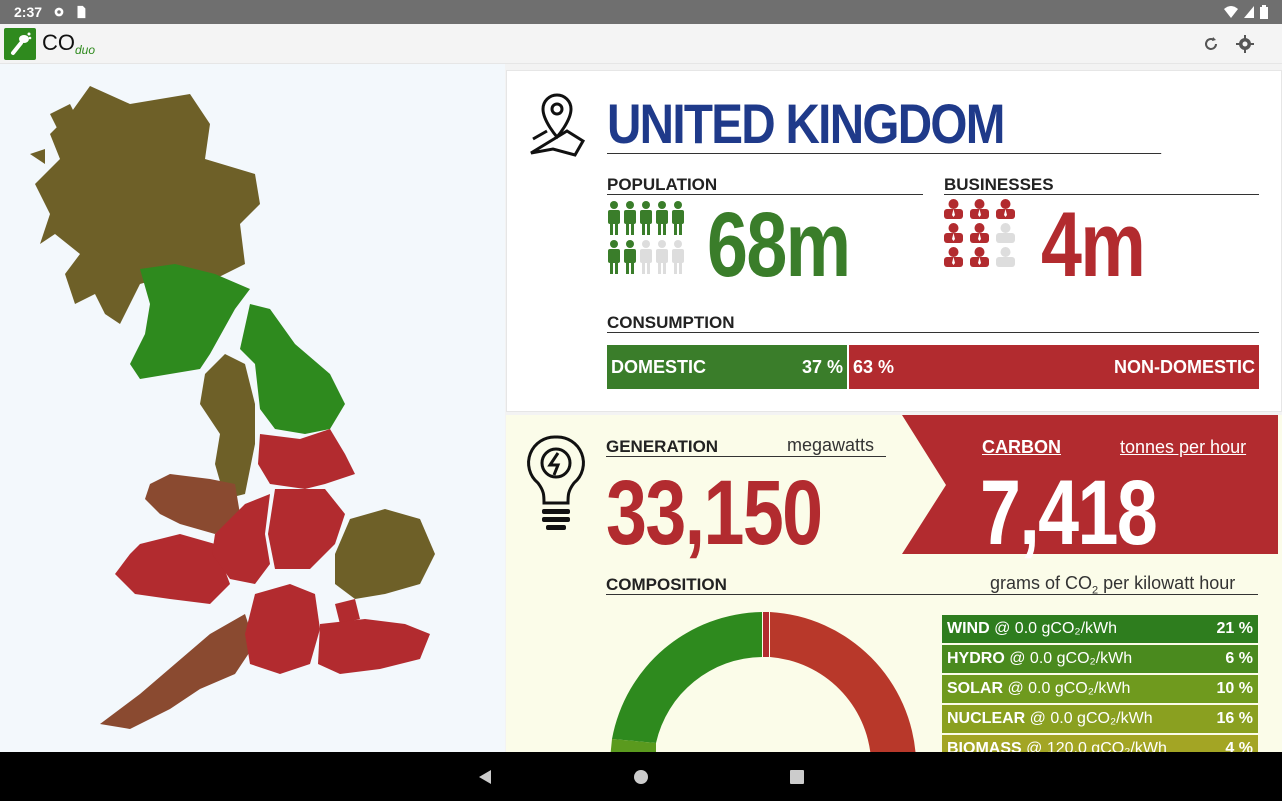 The image size is (1282, 801). Describe the element at coordinates (147, 205) in the screenshot. I see `region-north-scotland` at that location.